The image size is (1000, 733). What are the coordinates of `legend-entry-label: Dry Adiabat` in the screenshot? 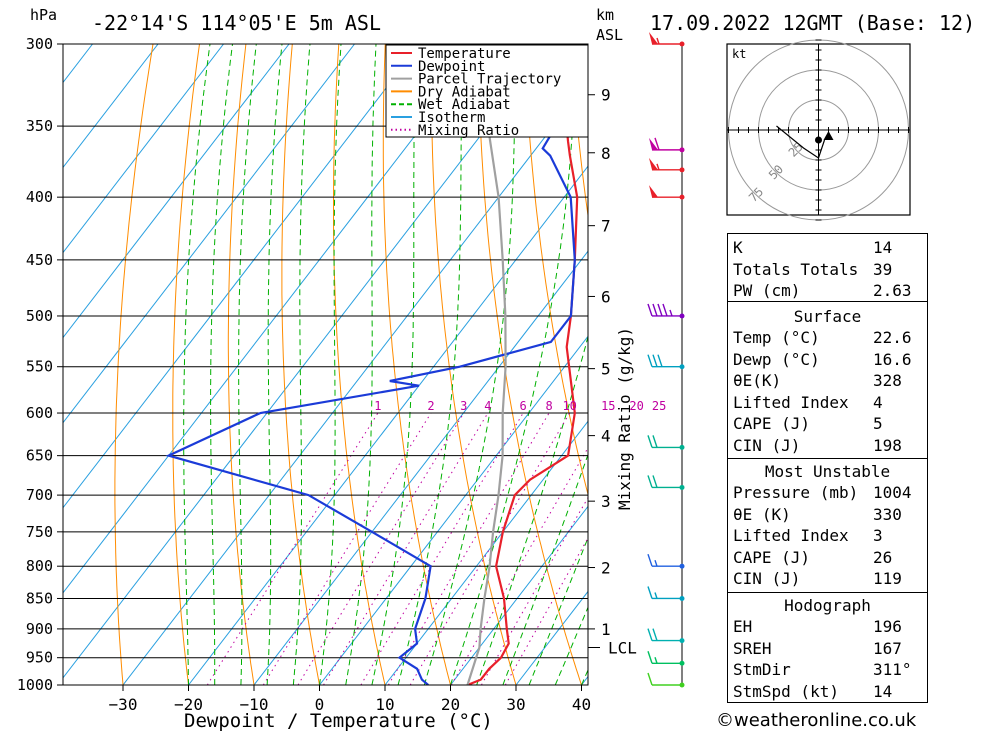 It's located at (464, 92).